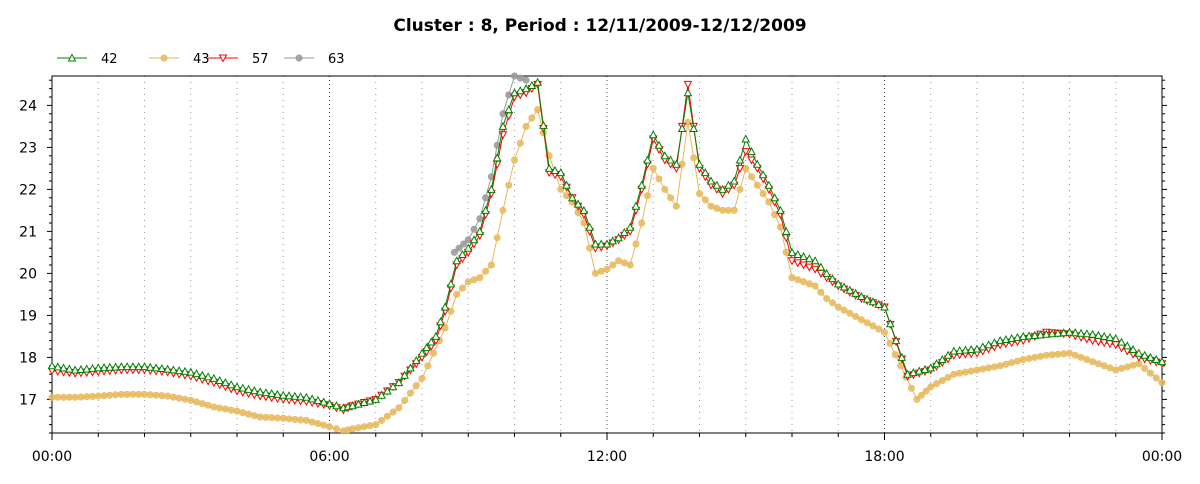  I want to click on y-tick-label: 20, so click(28, 274).